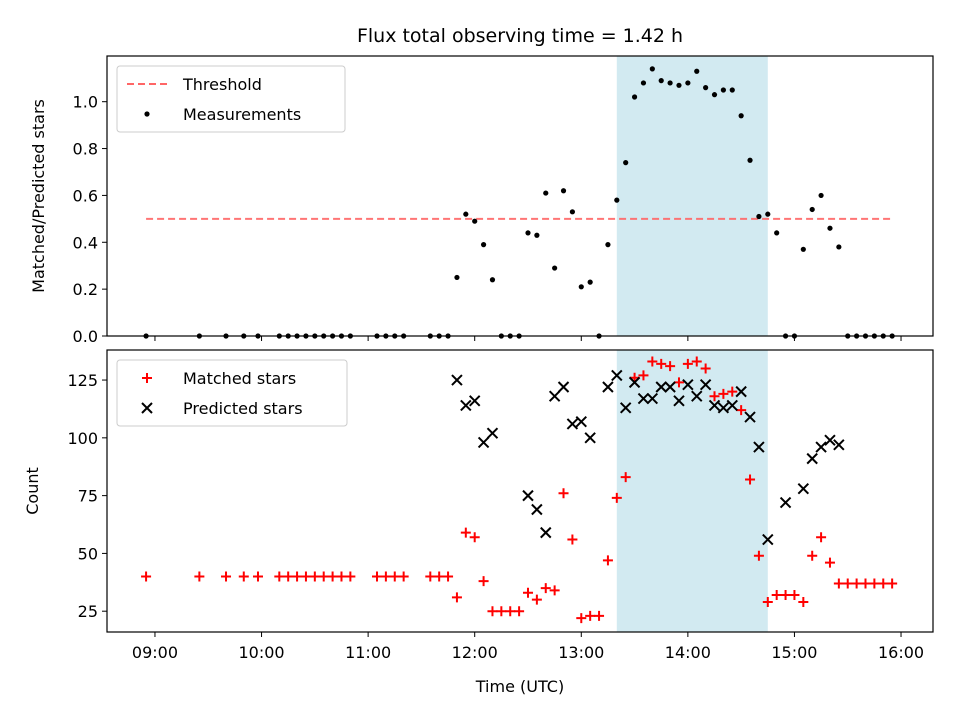 This screenshot has height=720, width=960. What do you see at coordinates (85, 242) in the screenshot?
I see `y-tick-label: 0.4` at bounding box center [85, 242].